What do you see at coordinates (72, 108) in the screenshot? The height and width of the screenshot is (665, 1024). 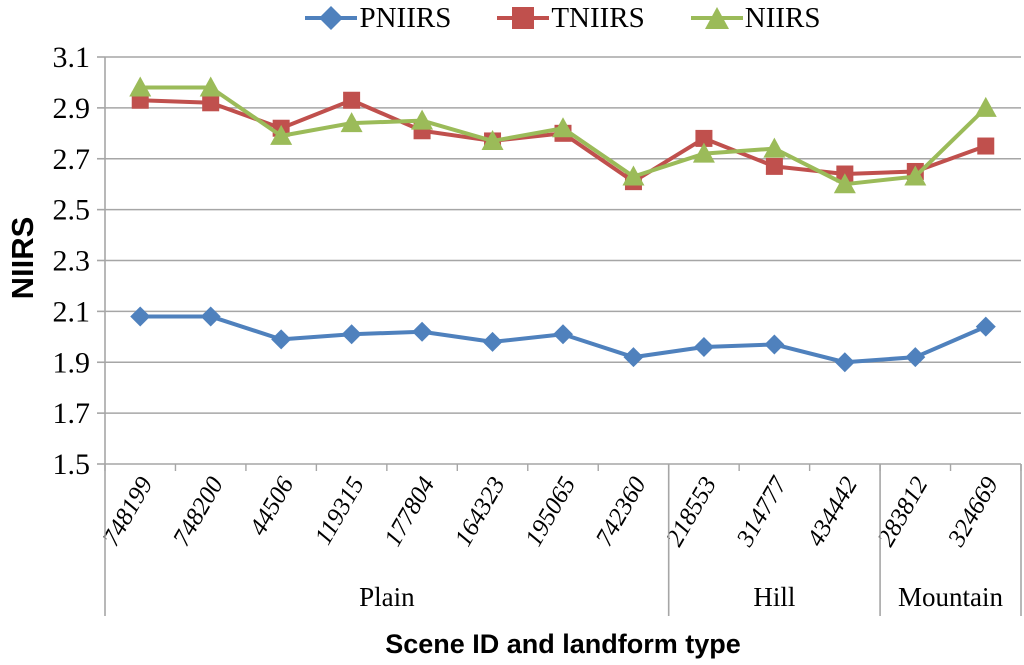 I see `y-axis-tick-label: 2.9` at bounding box center [72, 108].